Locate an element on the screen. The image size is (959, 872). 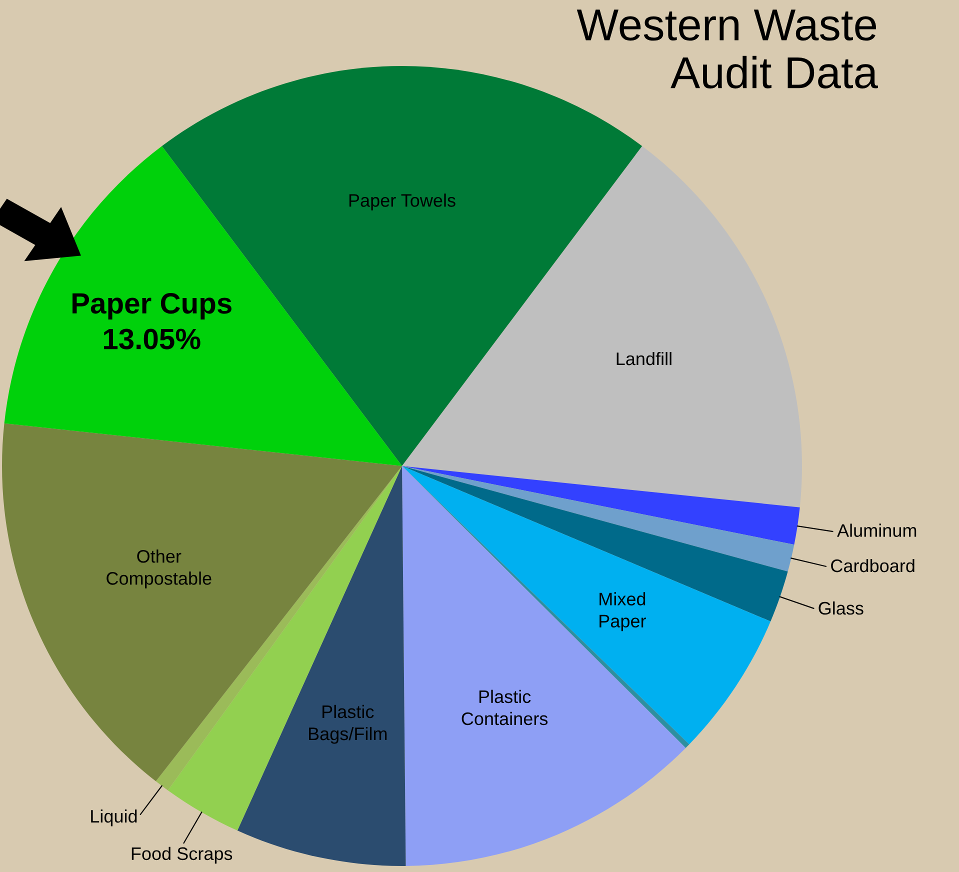
slice-label: Landfill is located at coordinates (644, 359).